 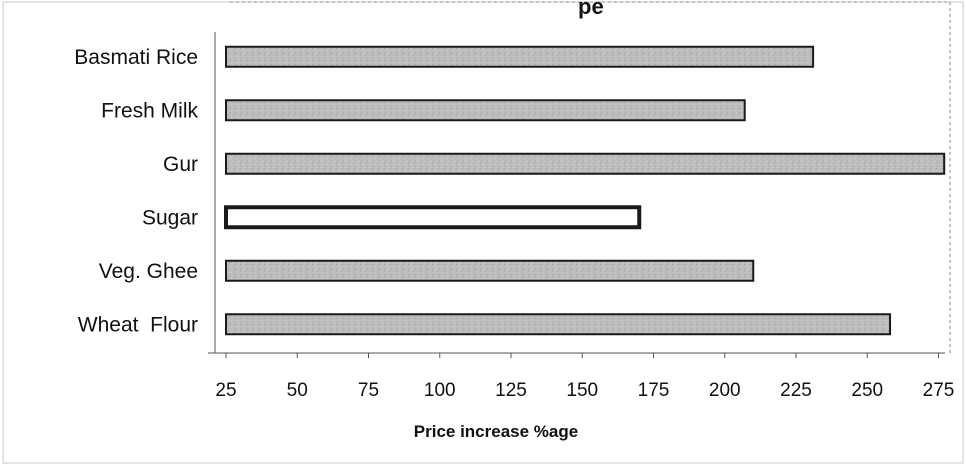 What do you see at coordinates (490, 270) in the screenshot?
I see `bar-veg-ghee` at bounding box center [490, 270].